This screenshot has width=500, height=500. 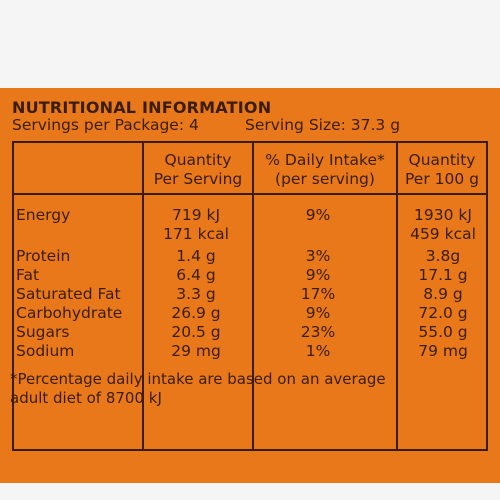 I want to click on qty-per-serving: 171 kcal, so click(x=196, y=234).